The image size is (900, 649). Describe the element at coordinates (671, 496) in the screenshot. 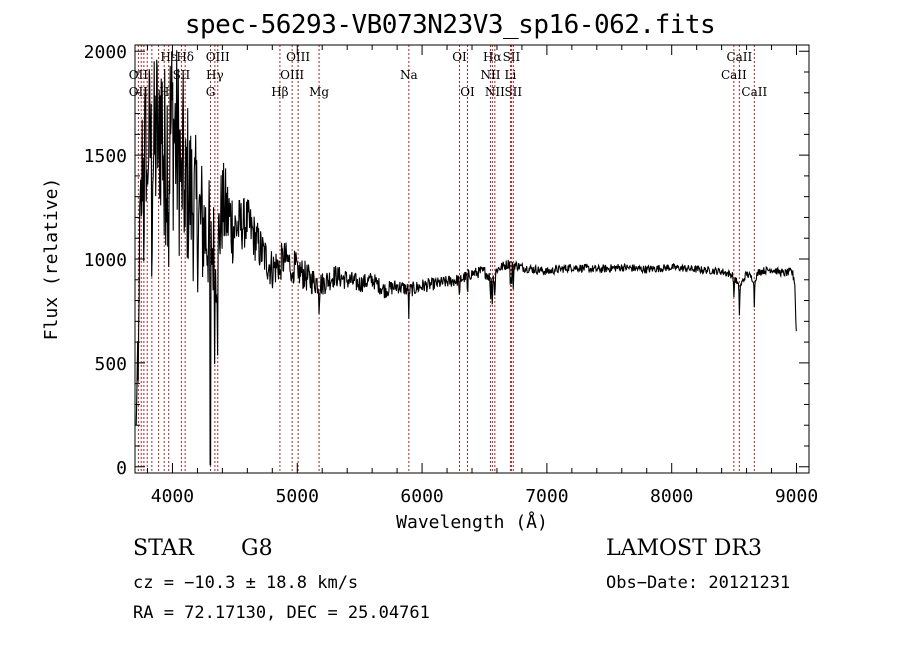

I see `x-tick-label: 8000` at that location.